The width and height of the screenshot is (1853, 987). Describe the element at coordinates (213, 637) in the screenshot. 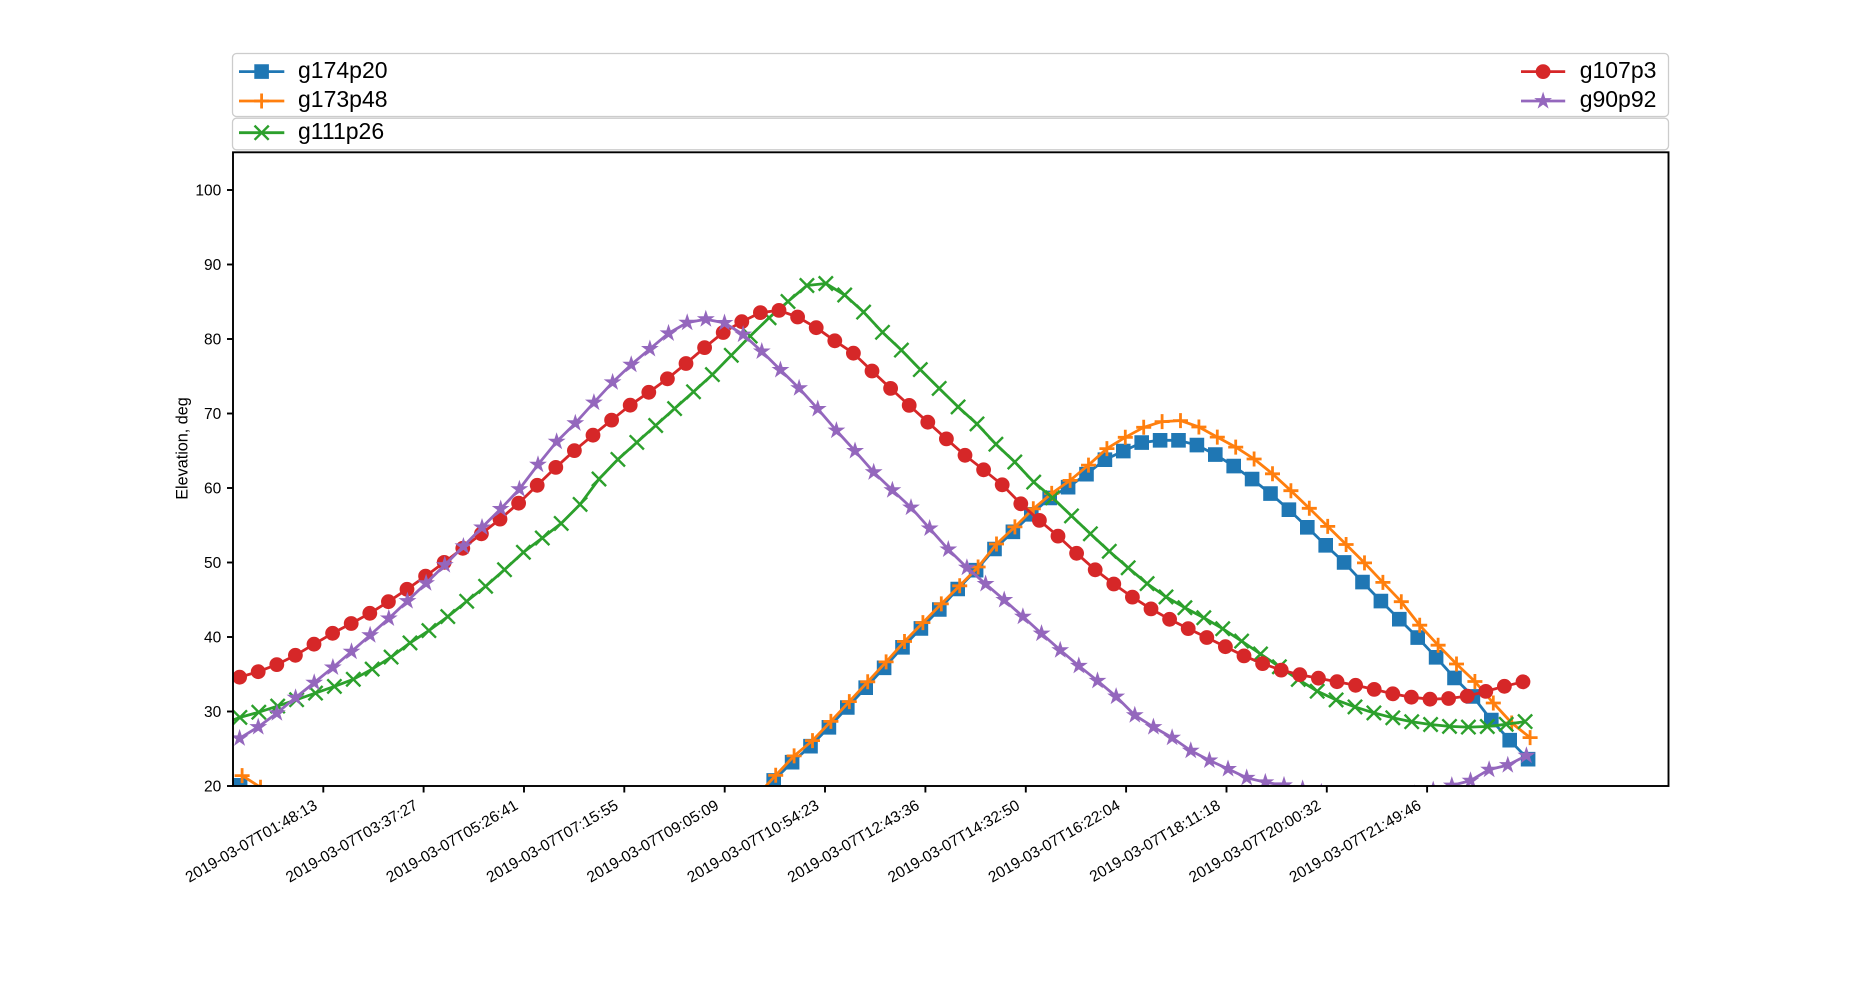

I see `svg-text: 40` at that location.